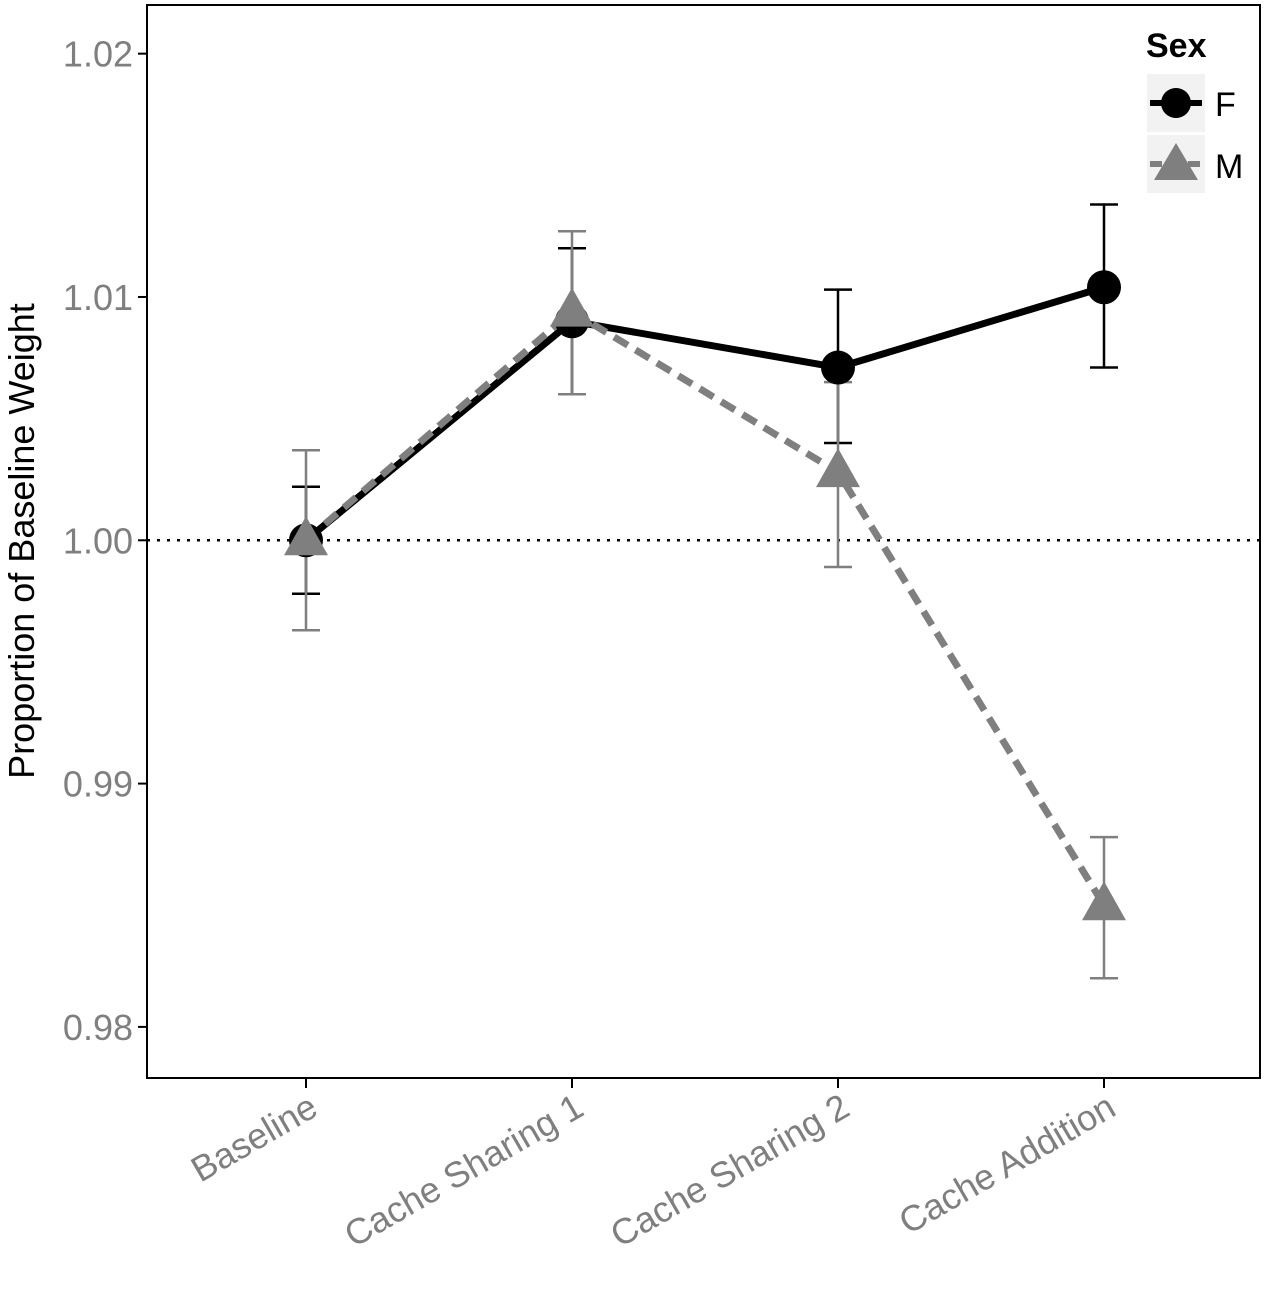 The image size is (1267, 1303). I want to click on y-tick-label: 0.99, so click(98, 784).